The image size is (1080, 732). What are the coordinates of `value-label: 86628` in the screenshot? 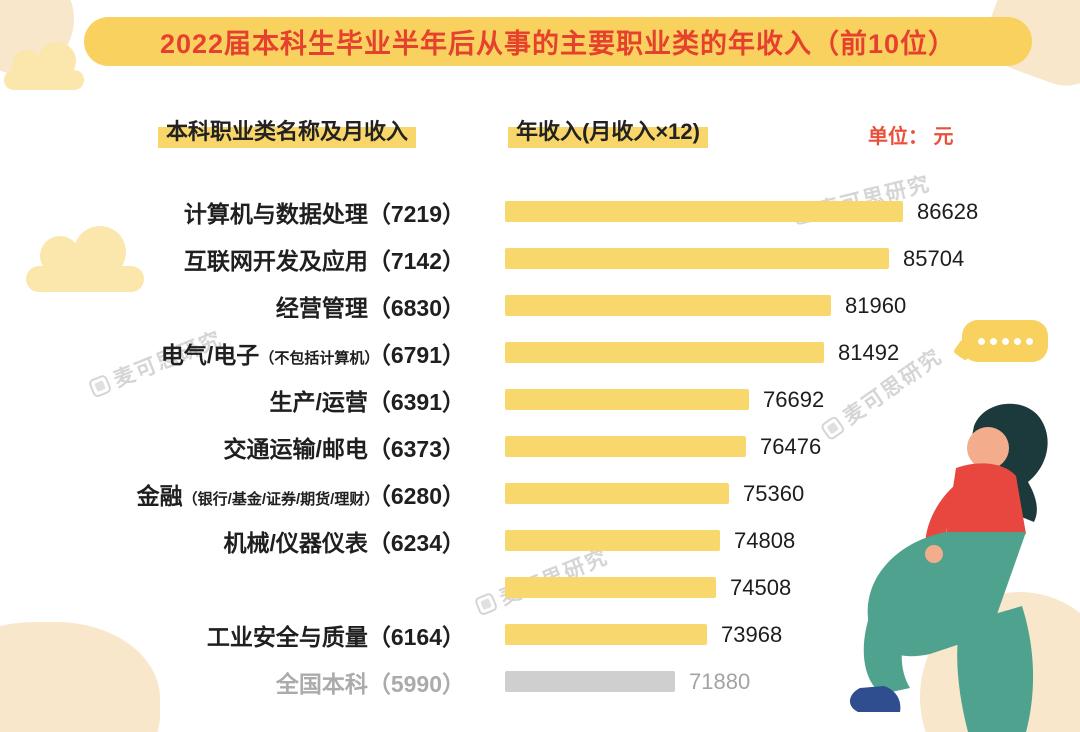 It's located at (948, 211).